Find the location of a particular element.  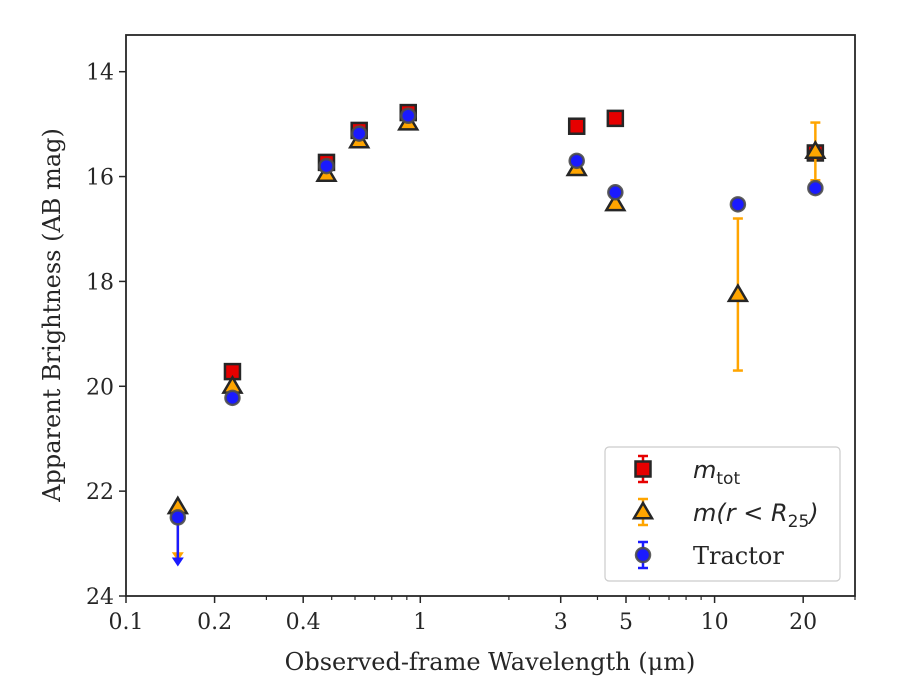

legend-label-main: m(r < R is located at coordinates (740, 513).